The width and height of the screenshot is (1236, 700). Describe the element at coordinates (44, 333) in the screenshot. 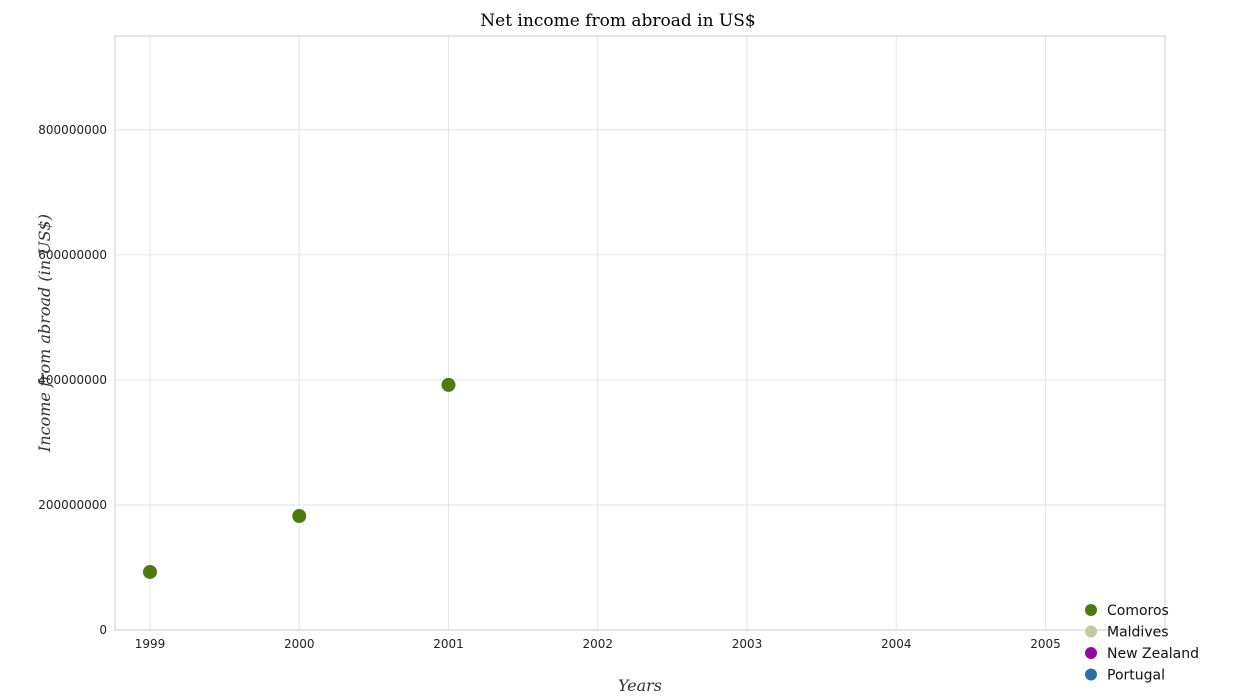

I see `y-axis-title: Income from abroad (in US$)` at that location.